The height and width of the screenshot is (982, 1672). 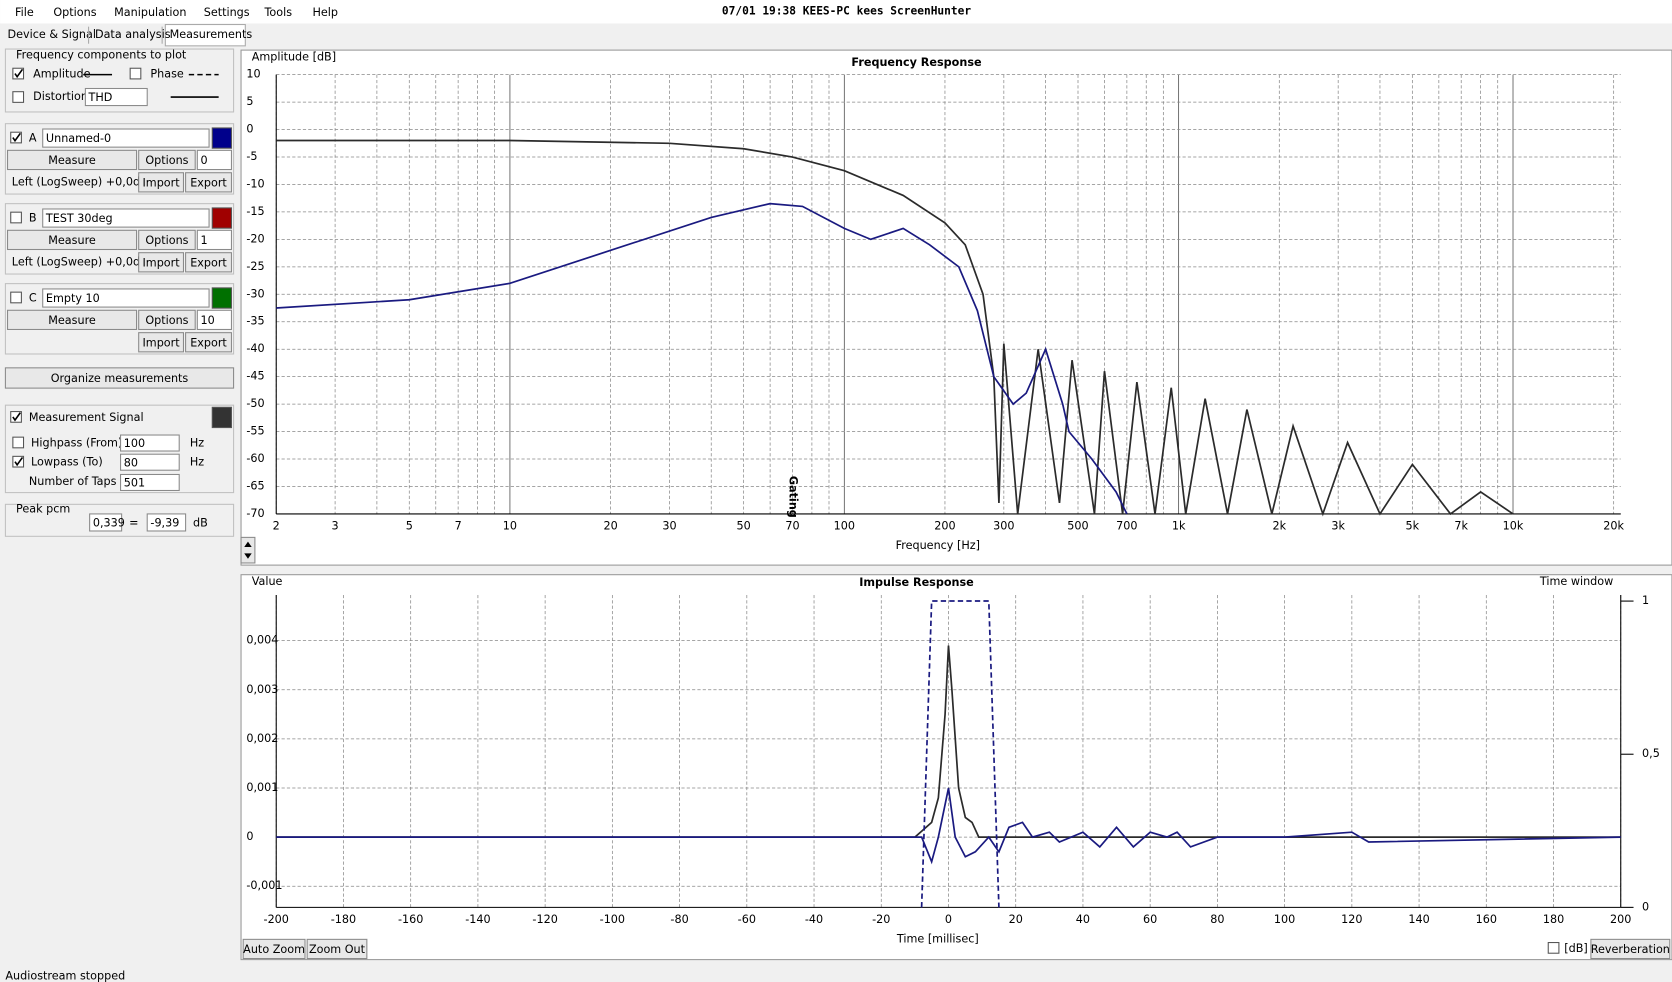 I want to click on menu-item: Settings, so click(x=227, y=12).